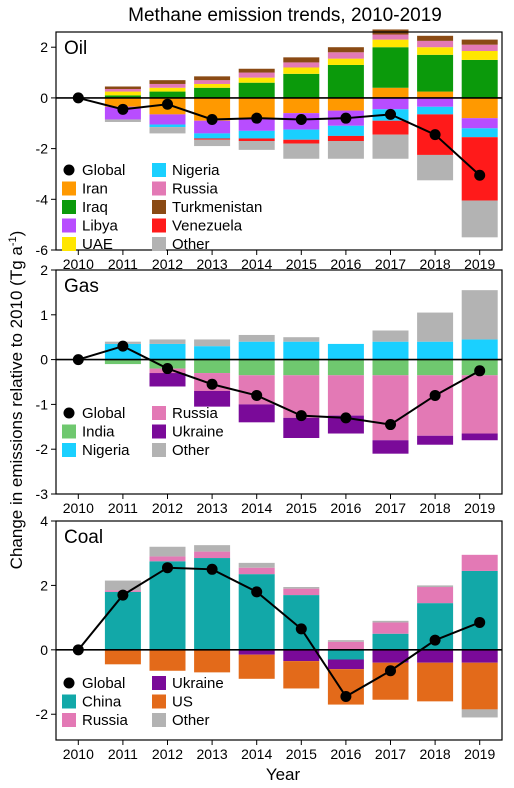  Describe the element at coordinates (301, 350) in the screenshot. I see `bar-nigeria-2015` at that location.